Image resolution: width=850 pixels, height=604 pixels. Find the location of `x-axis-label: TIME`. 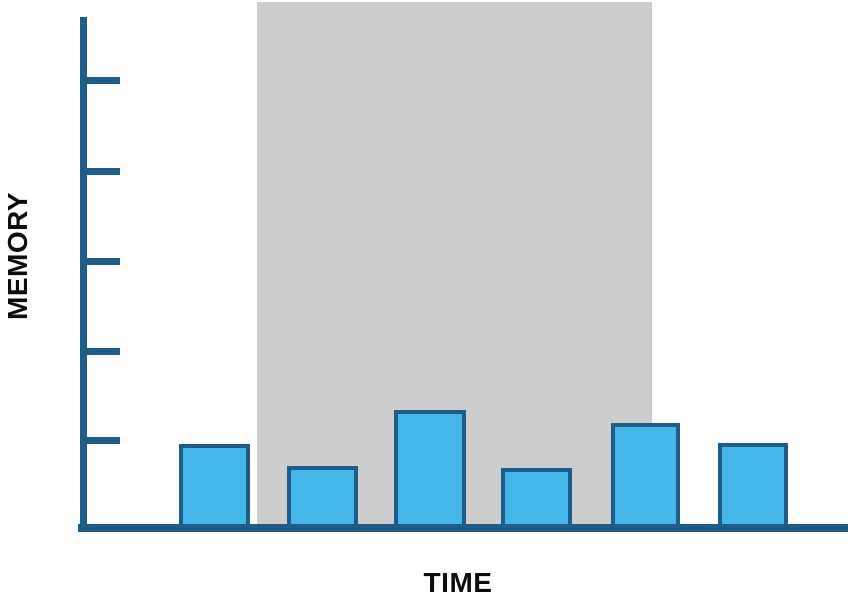

x-axis-label: TIME is located at coordinates (458, 582).